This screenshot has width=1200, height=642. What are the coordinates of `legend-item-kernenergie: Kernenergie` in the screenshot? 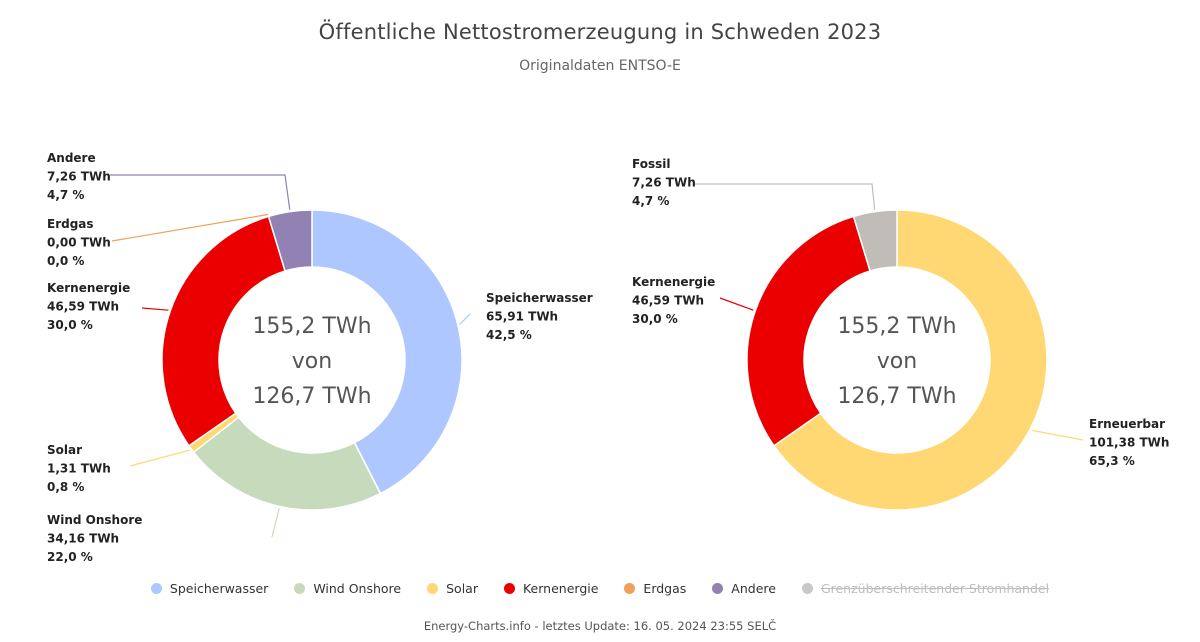 It's located at (551, 588).